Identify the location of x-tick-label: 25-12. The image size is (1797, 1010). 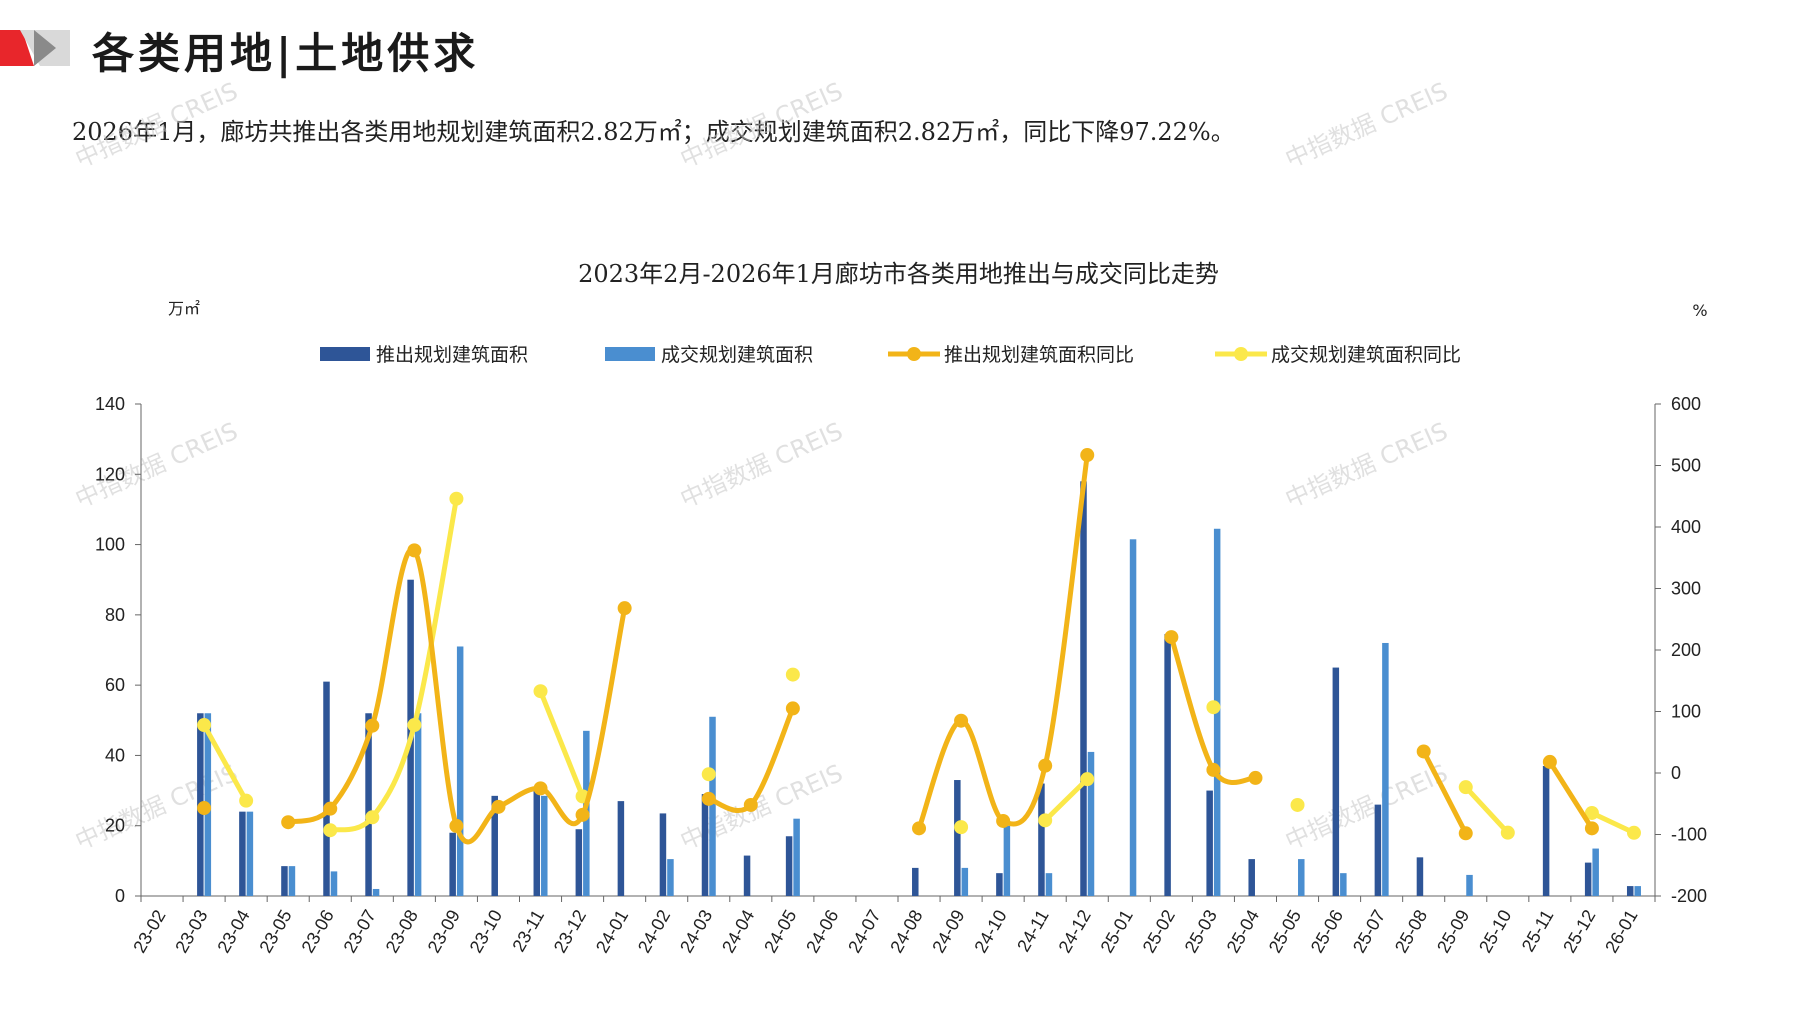
(1579, 931).